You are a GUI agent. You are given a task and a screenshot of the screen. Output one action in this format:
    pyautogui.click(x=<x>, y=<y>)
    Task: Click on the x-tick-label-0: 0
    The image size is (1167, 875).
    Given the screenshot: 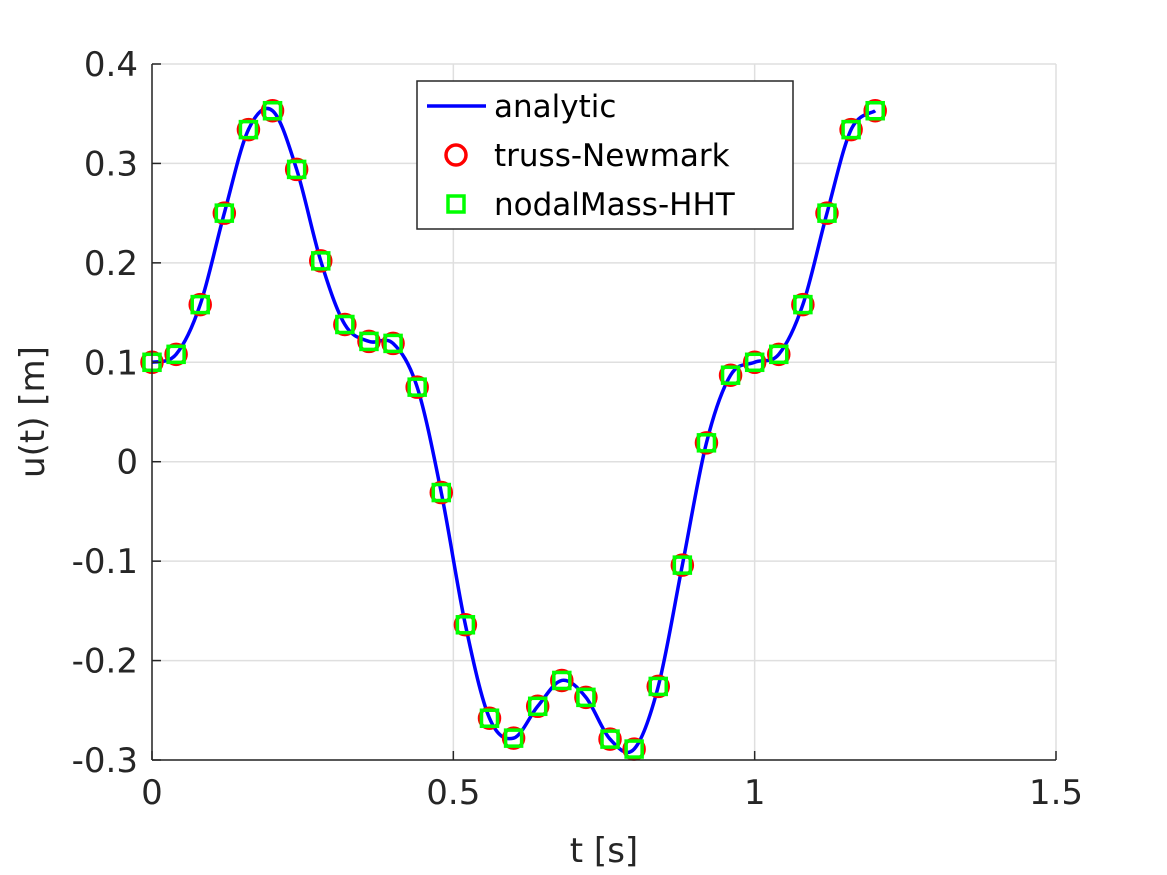 What is the action you would take?
    pyautogui.click(x=152, y=793)
    